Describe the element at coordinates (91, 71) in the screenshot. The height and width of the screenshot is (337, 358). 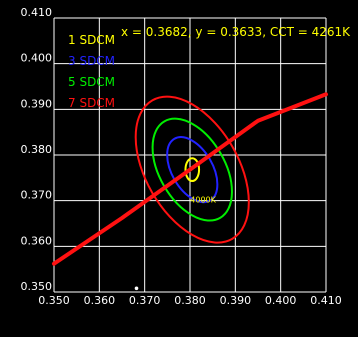
I see `legend: 1 SDCM 3 SDCM 5 SDCM 7 SDCM` at that location.